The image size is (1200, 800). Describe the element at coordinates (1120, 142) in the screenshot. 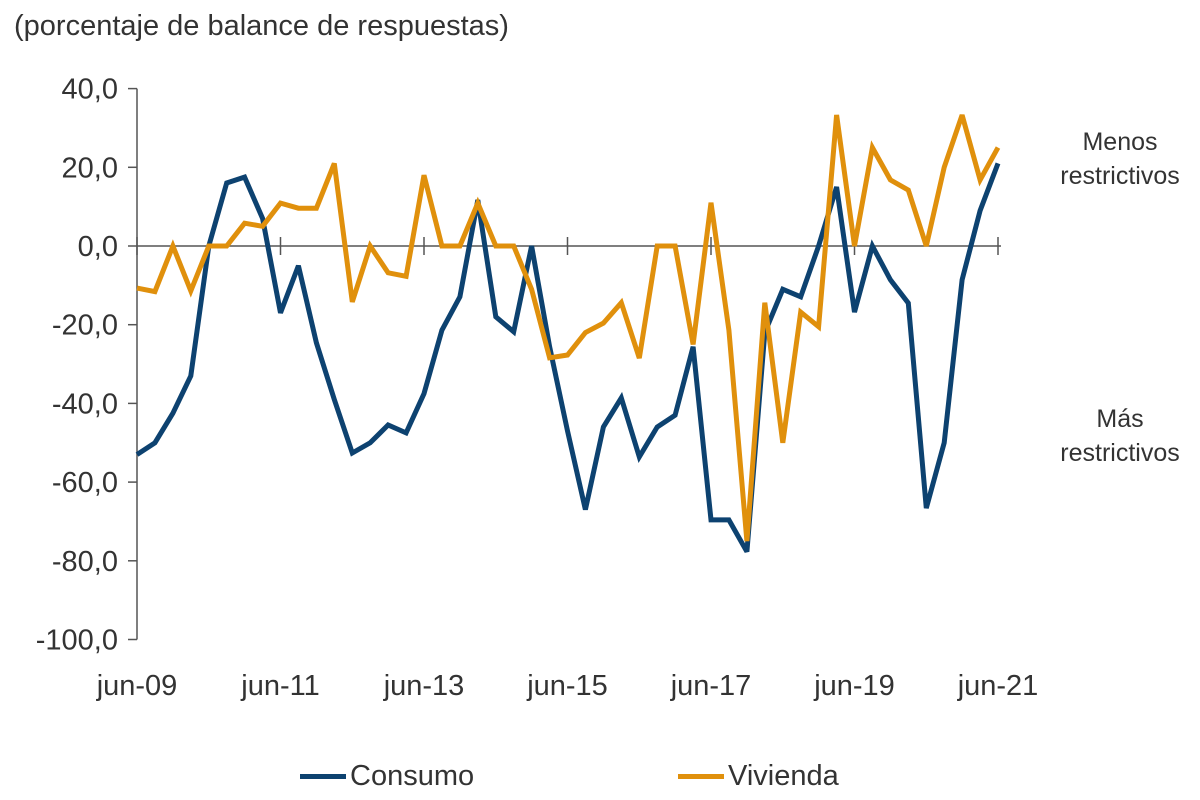

I see `annotation-line: Menos` at that location.